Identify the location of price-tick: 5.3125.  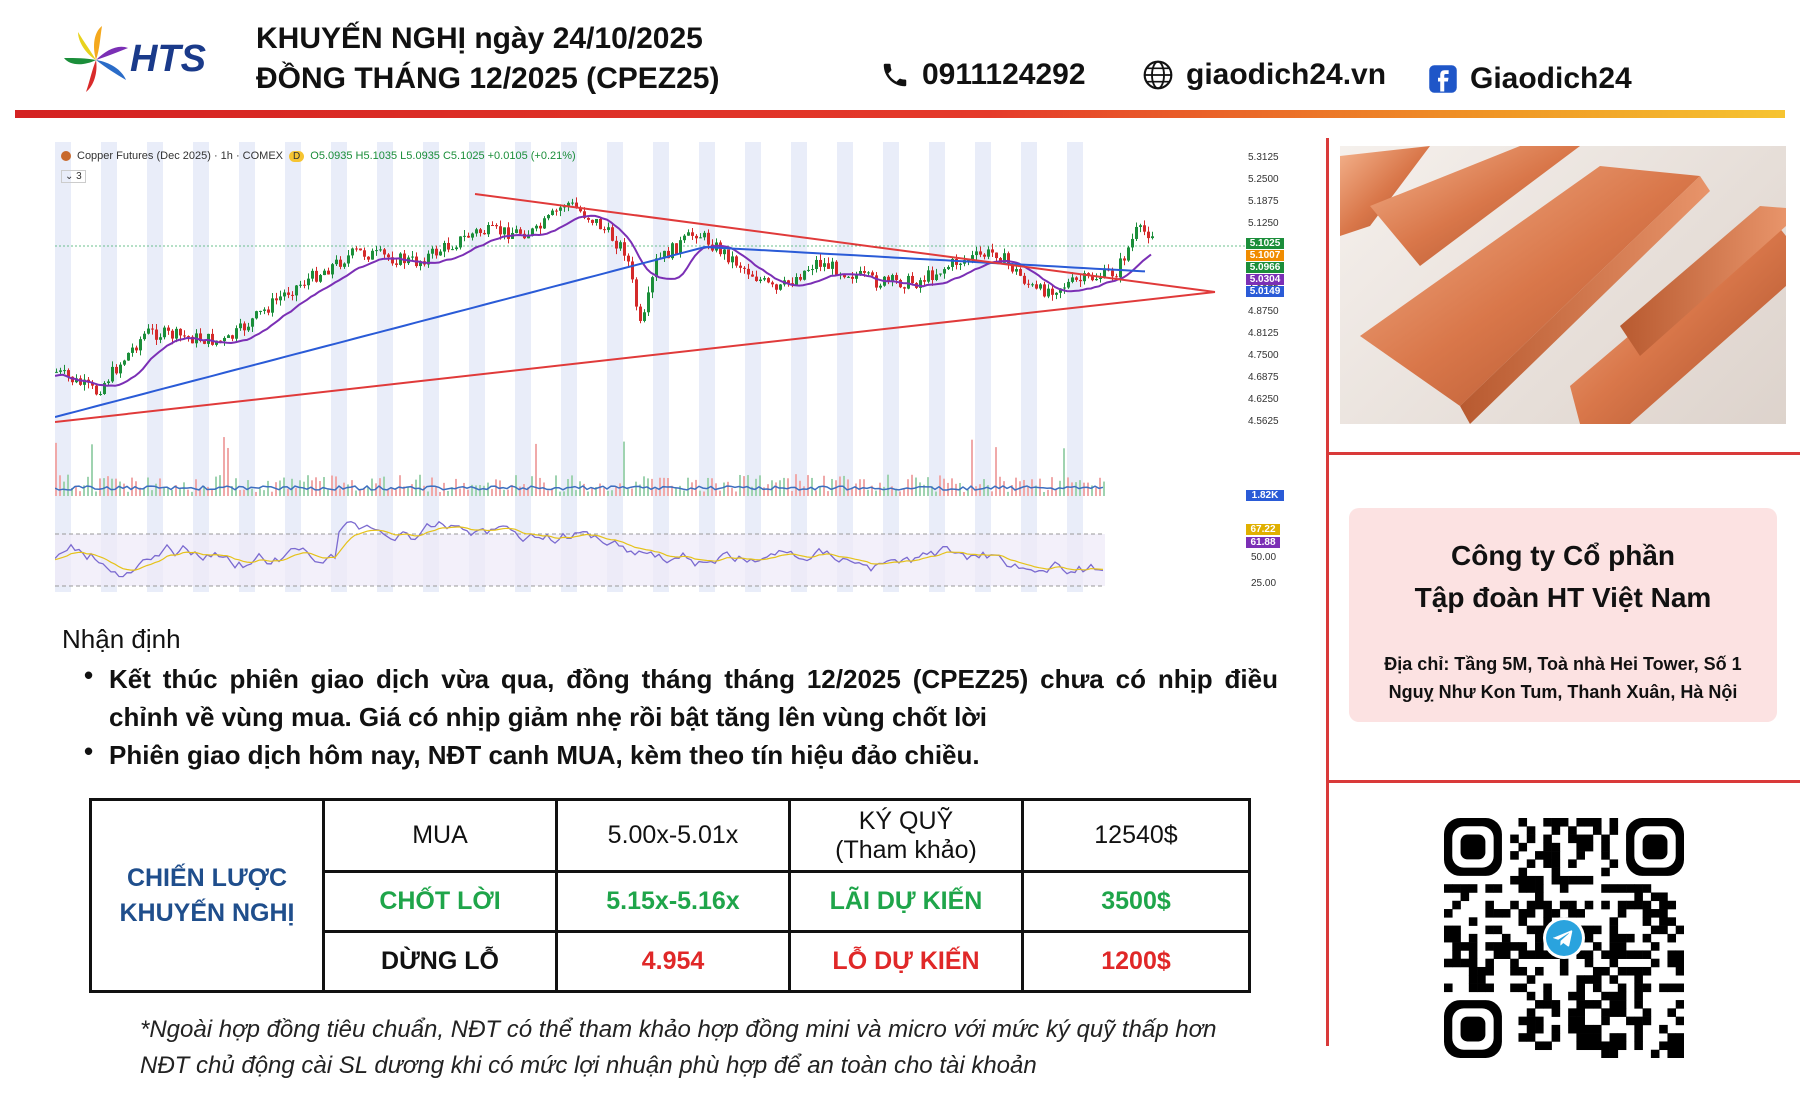
(1263, 157).